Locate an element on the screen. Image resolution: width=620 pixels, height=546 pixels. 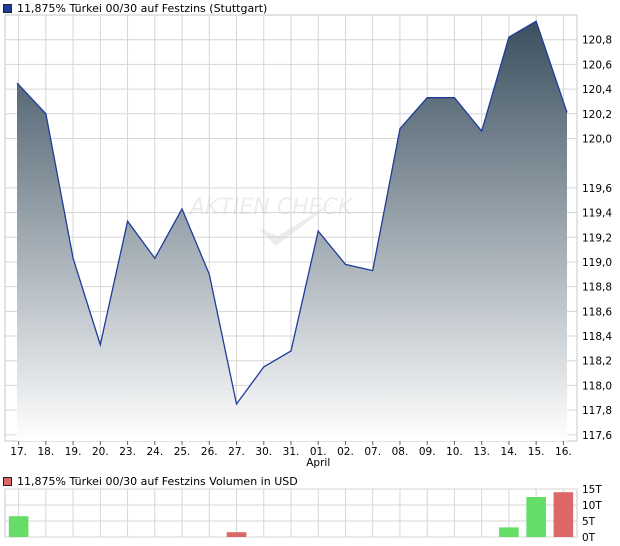
volume-legend-swatch is located at coordinates (7, 481).